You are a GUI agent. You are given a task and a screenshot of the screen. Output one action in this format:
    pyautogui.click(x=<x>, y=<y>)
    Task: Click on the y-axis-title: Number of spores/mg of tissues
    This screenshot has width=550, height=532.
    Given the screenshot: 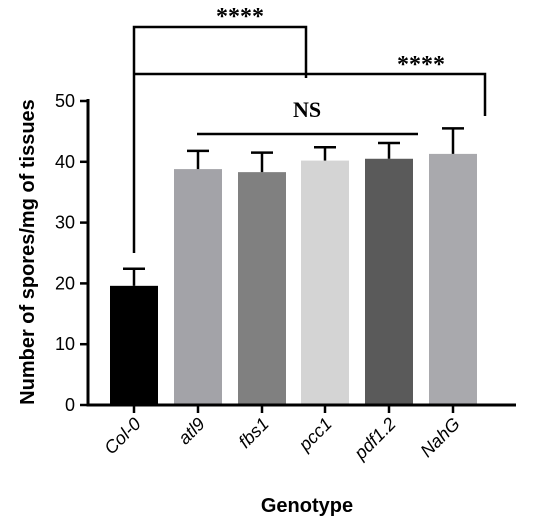 What is the action you would take?
    pyautogui.click(x=28, y=252)
    